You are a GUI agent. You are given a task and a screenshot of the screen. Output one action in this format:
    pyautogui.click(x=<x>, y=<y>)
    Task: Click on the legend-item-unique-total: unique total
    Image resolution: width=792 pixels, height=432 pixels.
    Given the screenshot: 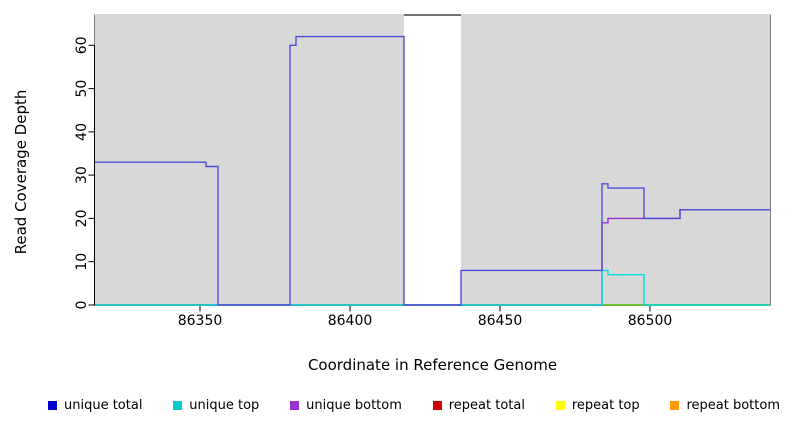 What is the action you would take?
    pyautogui.click(x=95, y=405)
    